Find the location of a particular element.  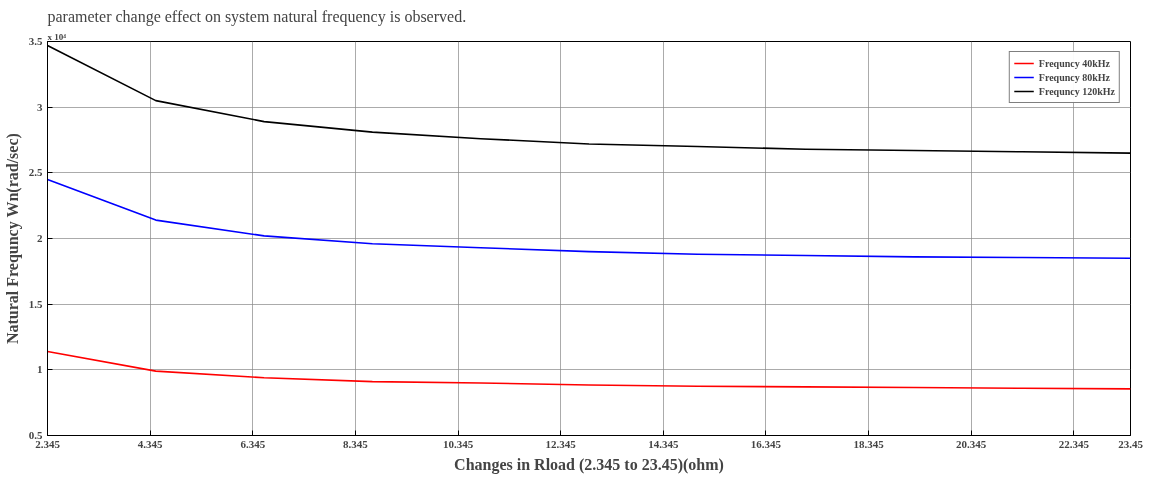

y-tick-label: 1 is located at coordinates (40, 369).